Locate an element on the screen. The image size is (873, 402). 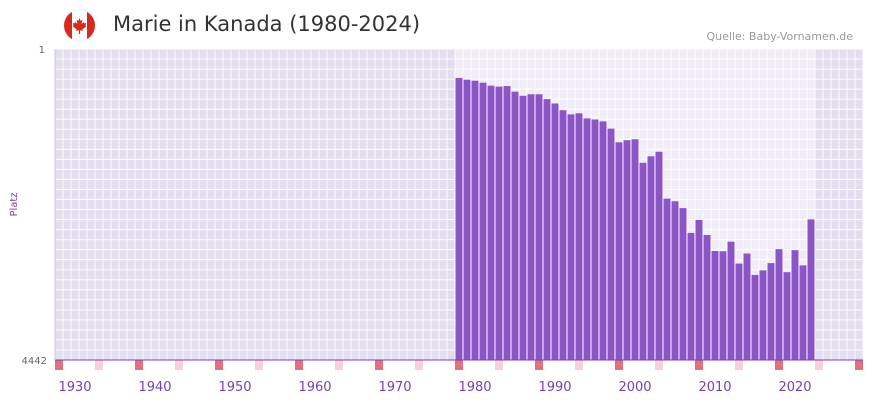
x-tick-label: 2010 is located at coordinates (714, 387).